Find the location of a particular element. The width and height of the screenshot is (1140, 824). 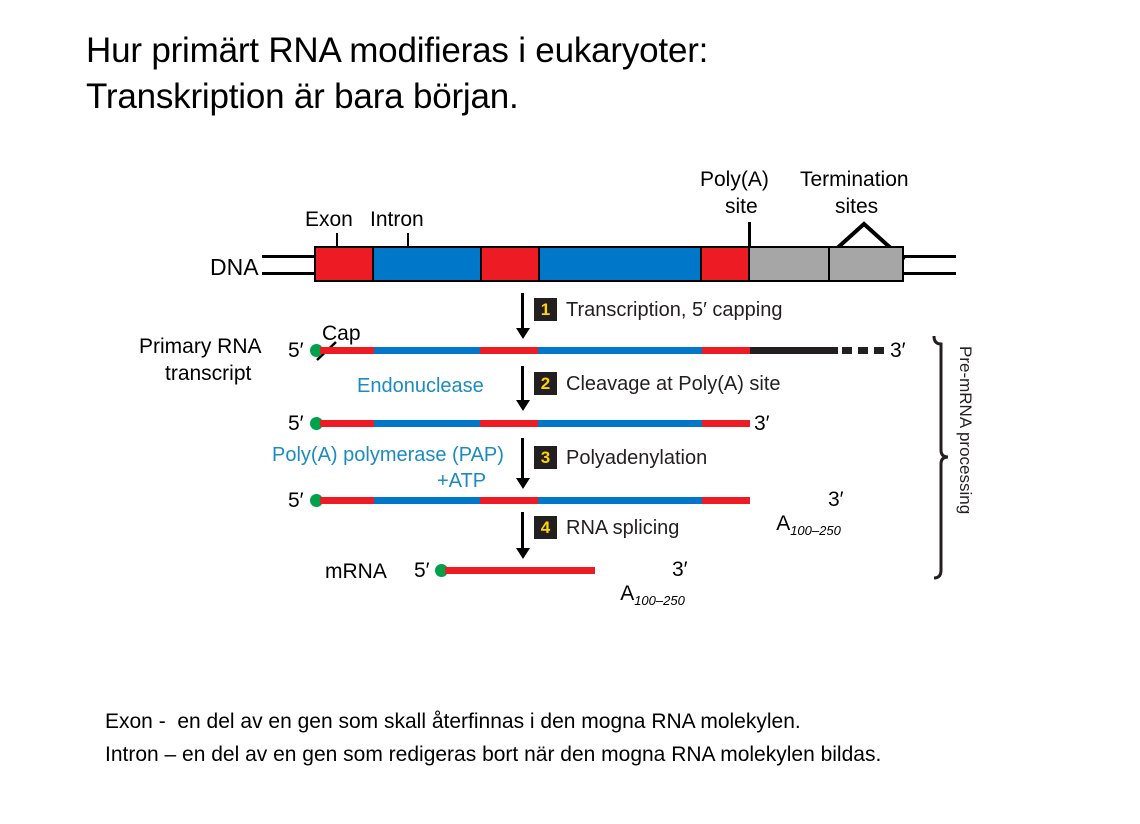

step-3-text: Polyadenylation is located at coordinates (637, 458).